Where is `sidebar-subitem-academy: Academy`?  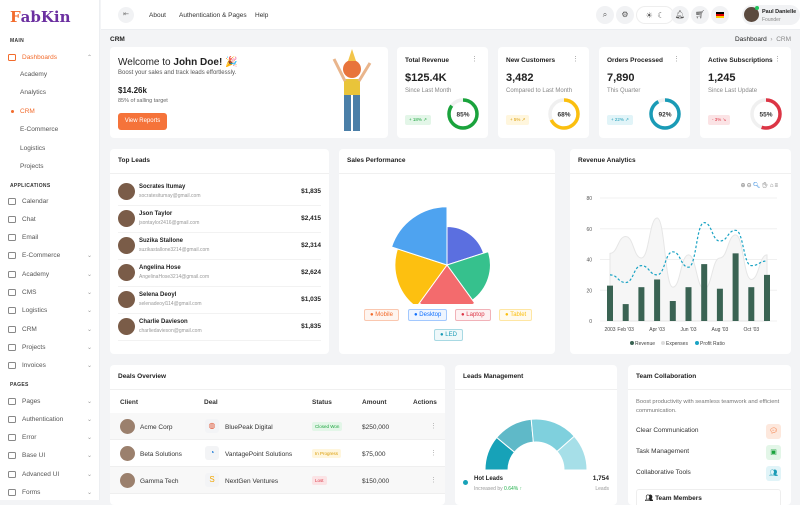
sidebar-subitem-academy: Academy is located at coordinates (34, 74).